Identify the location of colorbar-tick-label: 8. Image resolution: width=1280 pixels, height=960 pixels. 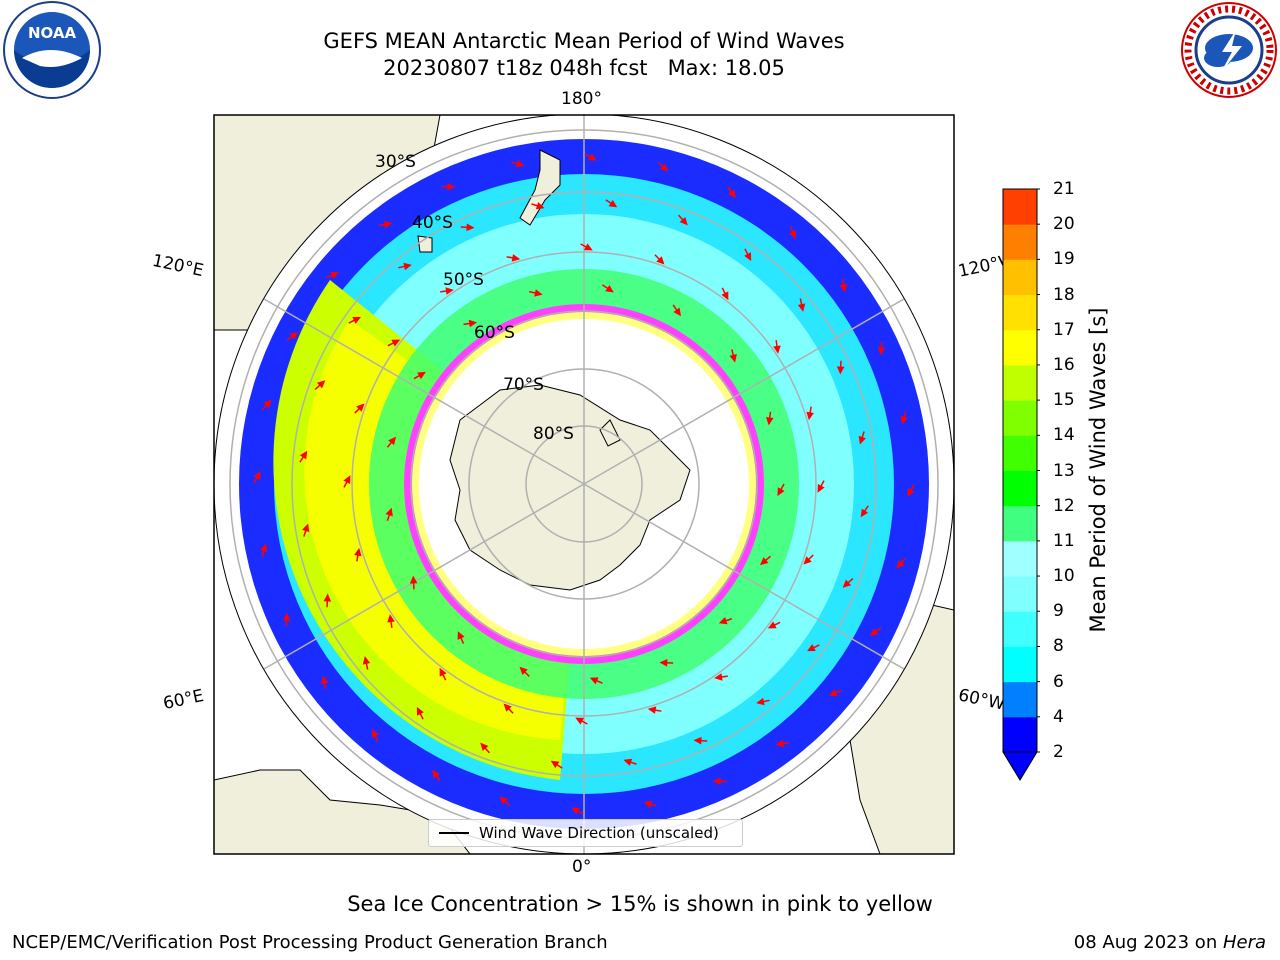
(1058, 646).